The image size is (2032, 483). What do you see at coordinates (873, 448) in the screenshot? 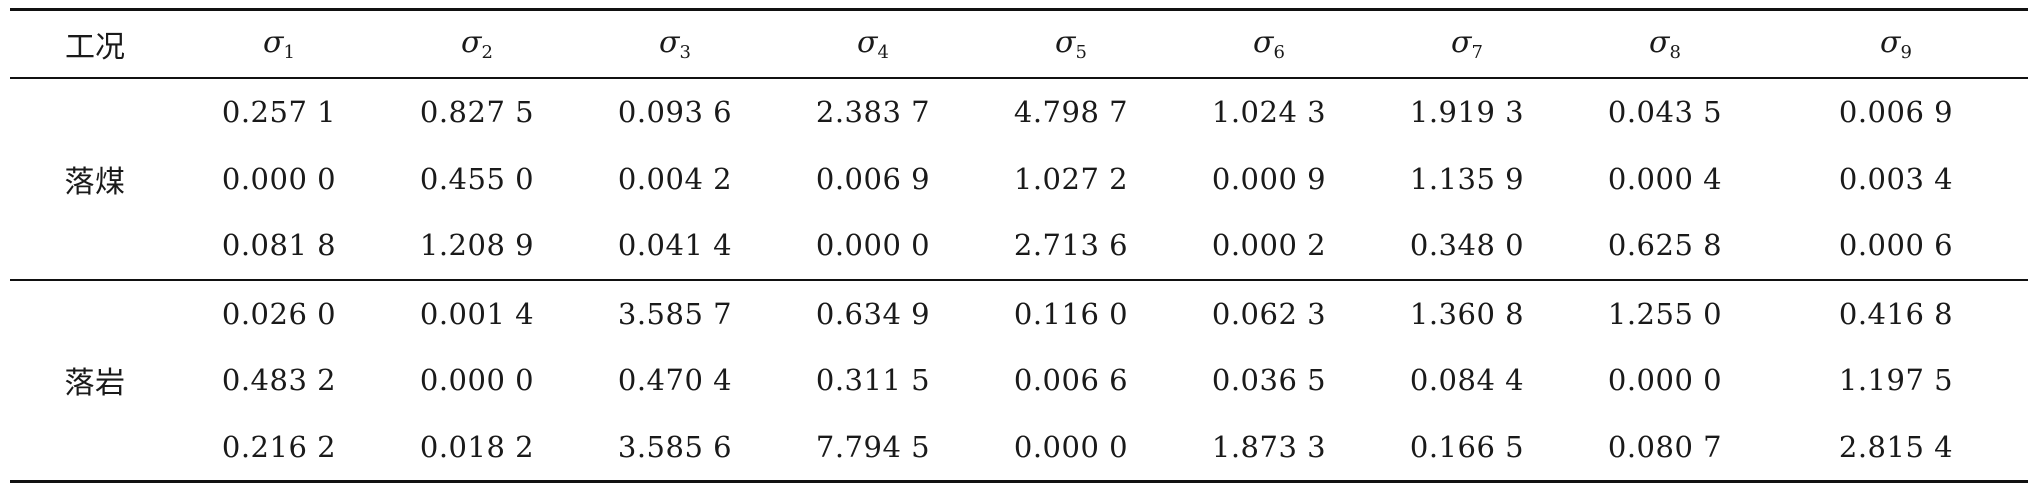
I see `table-cell: 7.794 5` at bounding box center [873, 448].